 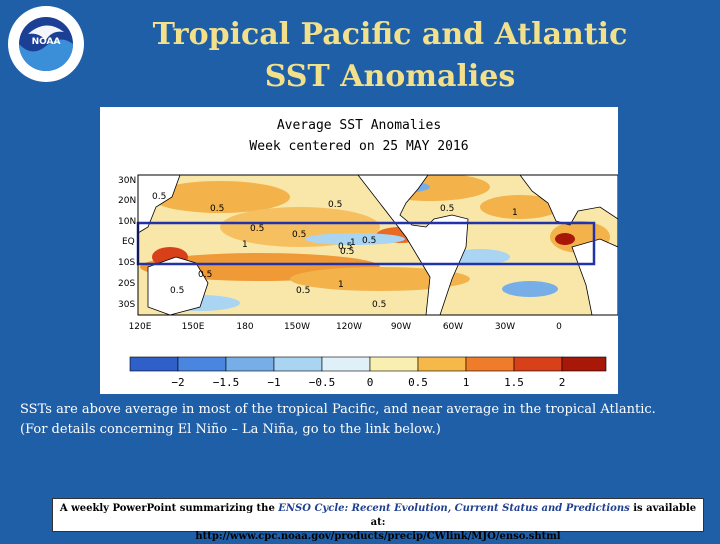 I want to click on colorbar-label: 2, so click(x=562, y=382).